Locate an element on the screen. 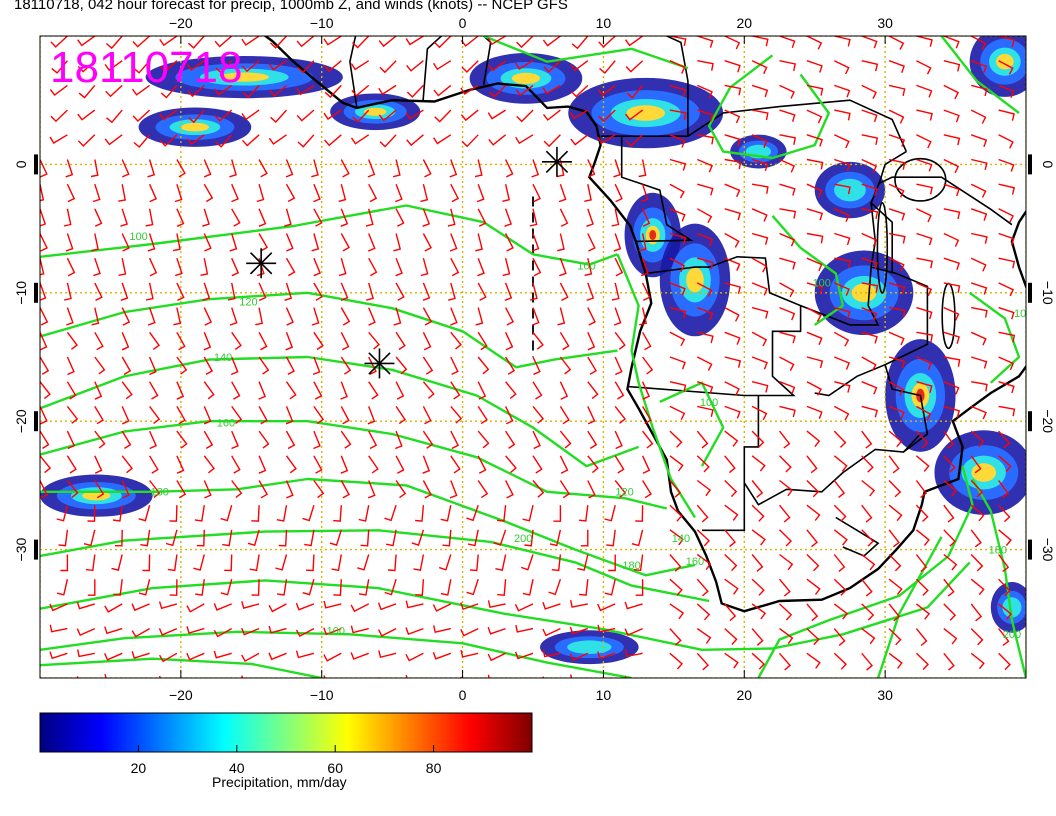 Image resolution: width=1056 pixels, height=816 pixels. lon-label-bottom: 10 is located at coordinates (604, 695).